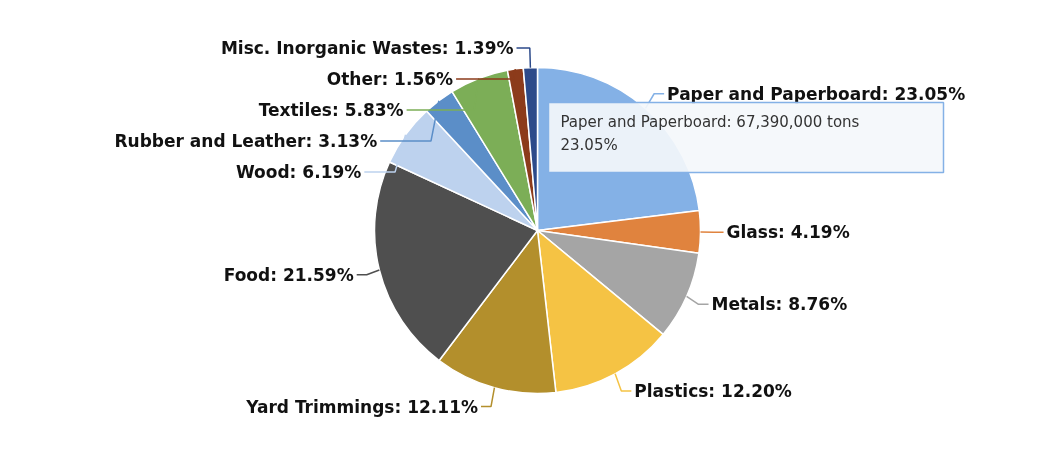 The width and height of the screenshot is (1054, 454). What do you see at coordinates (779, 304) in the screenshot?
I see `slice-label: Metals: 8.76%` at bounding box center [779, 304].